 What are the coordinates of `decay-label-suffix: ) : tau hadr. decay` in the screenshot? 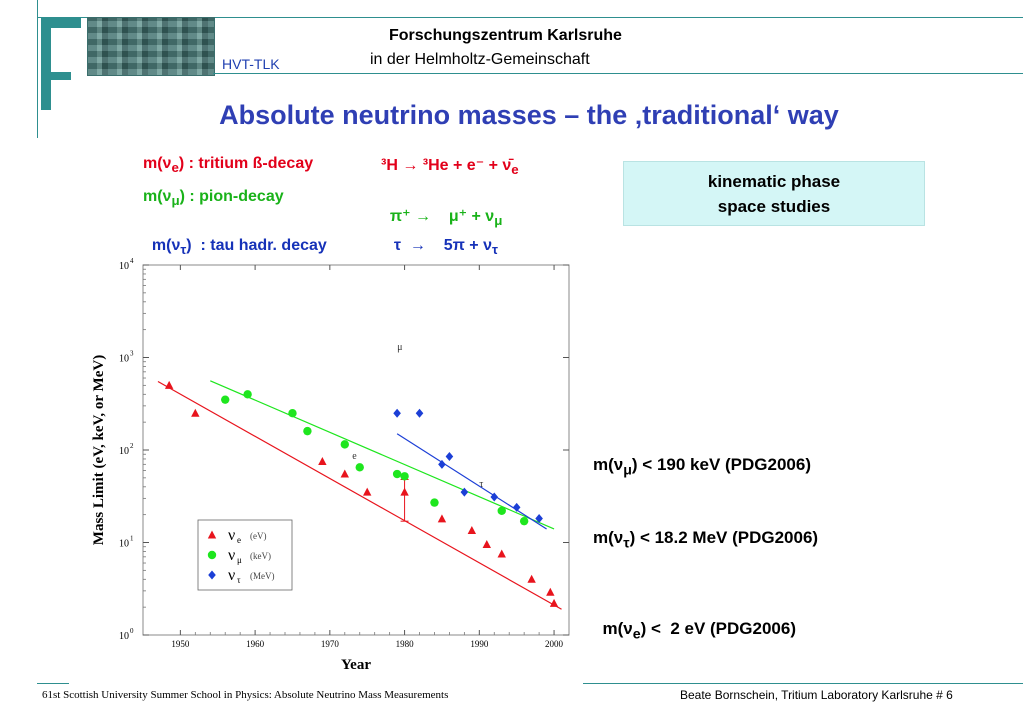 It's located at (256, 245).